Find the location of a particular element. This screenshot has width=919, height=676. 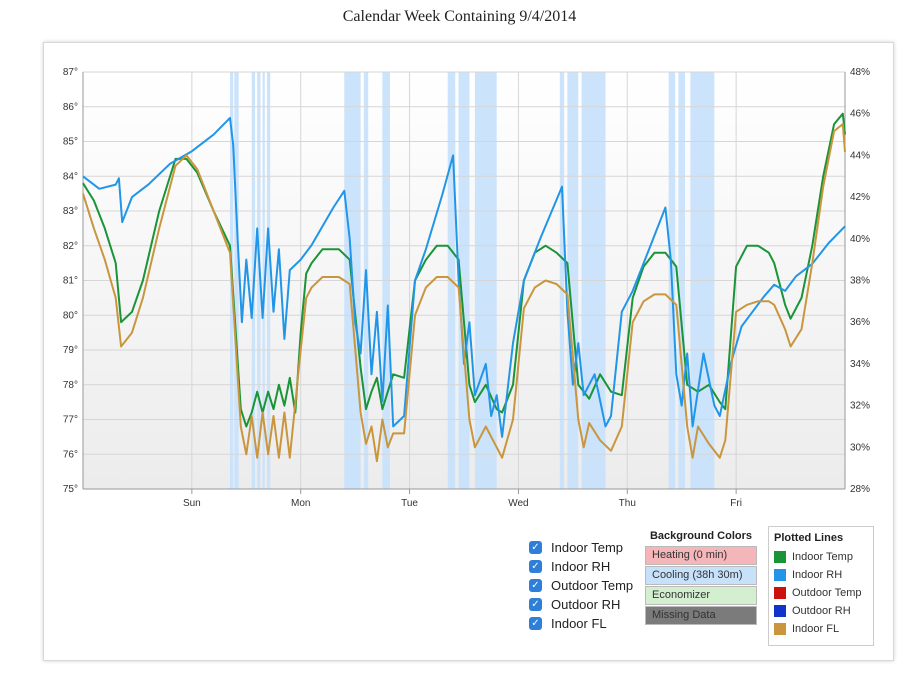

plotted-line-item: Outdoor Temp is located at coordinates (821, 593).